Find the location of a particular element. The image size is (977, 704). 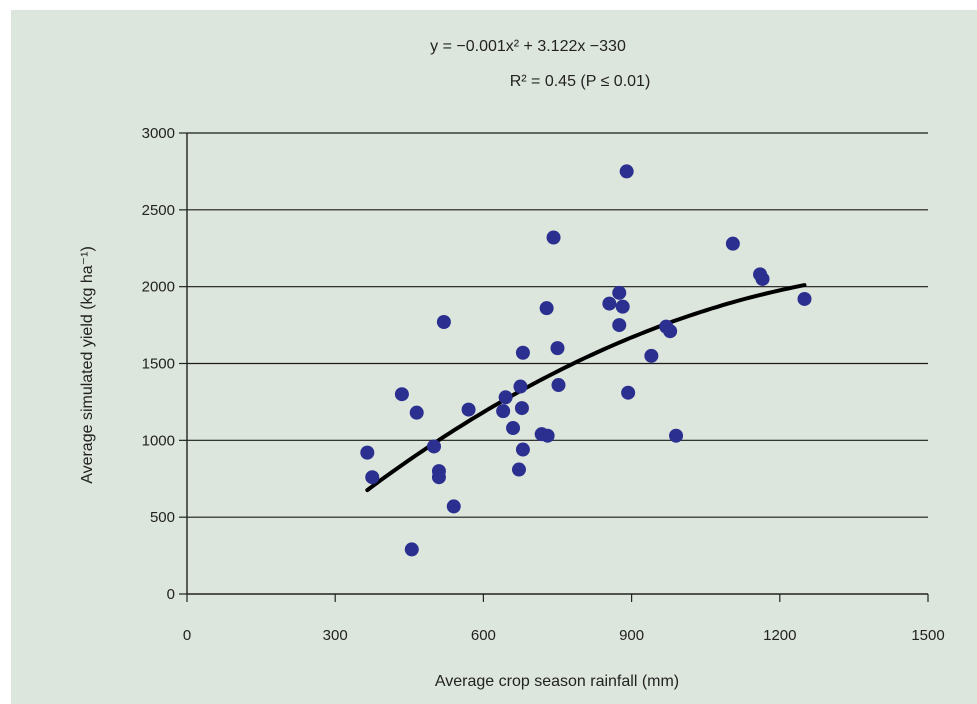

fit-curve is located at coordinates (586, 388).